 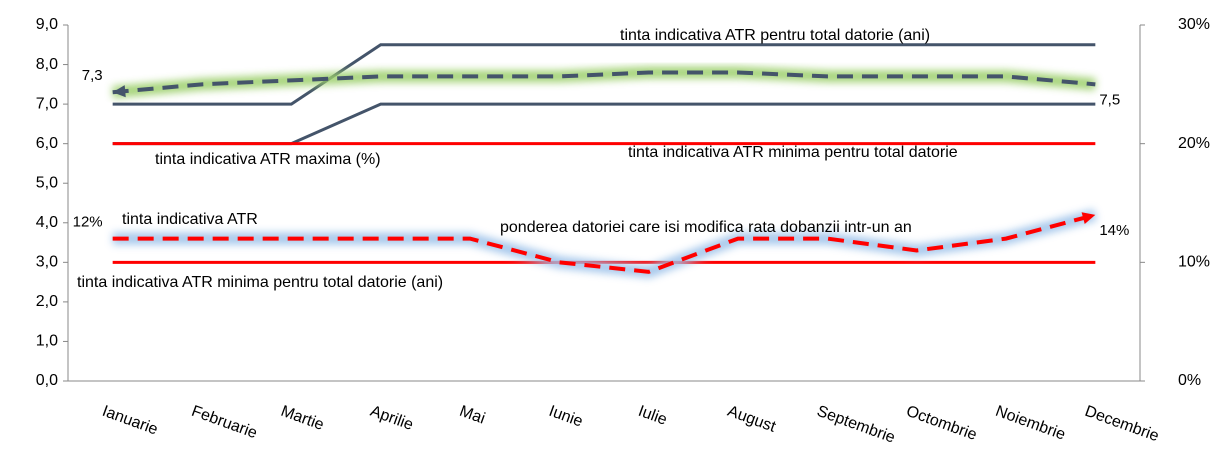 I want to click on y-tick-label: 3,0, so click(x=47, y=262).